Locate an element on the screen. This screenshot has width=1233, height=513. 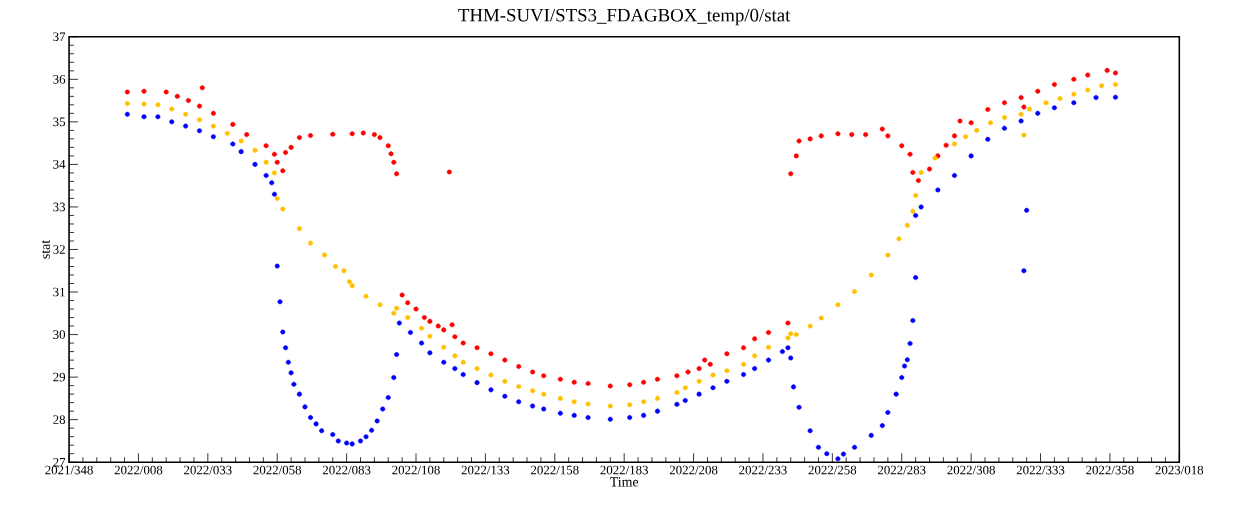
y-tick-label: 33 is located at coordinates (59, 207).